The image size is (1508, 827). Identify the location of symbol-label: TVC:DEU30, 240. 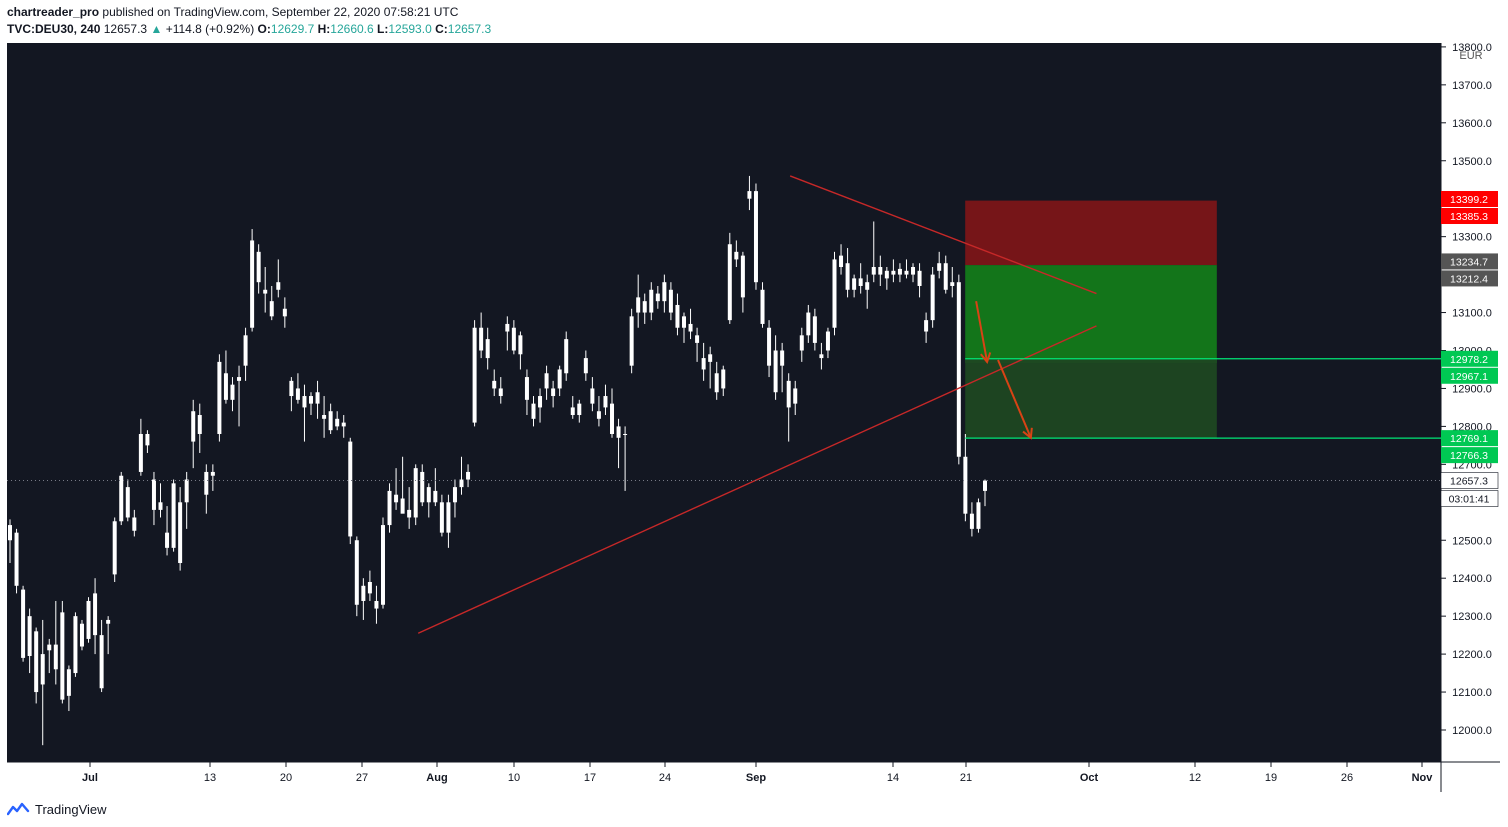
(54, 29).